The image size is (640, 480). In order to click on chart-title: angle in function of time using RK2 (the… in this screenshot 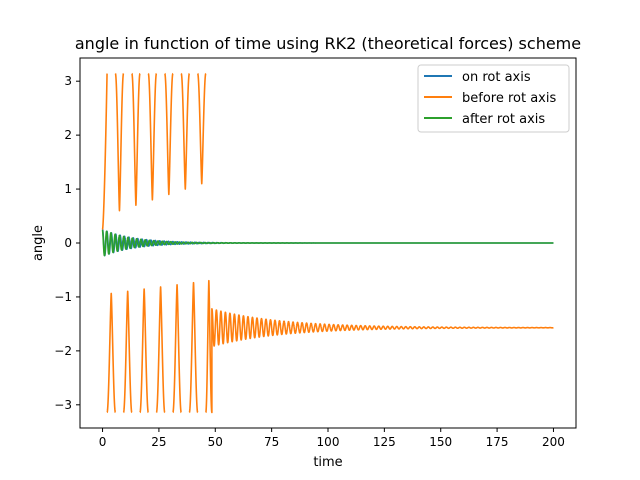, I will do `click(328, 43)`.